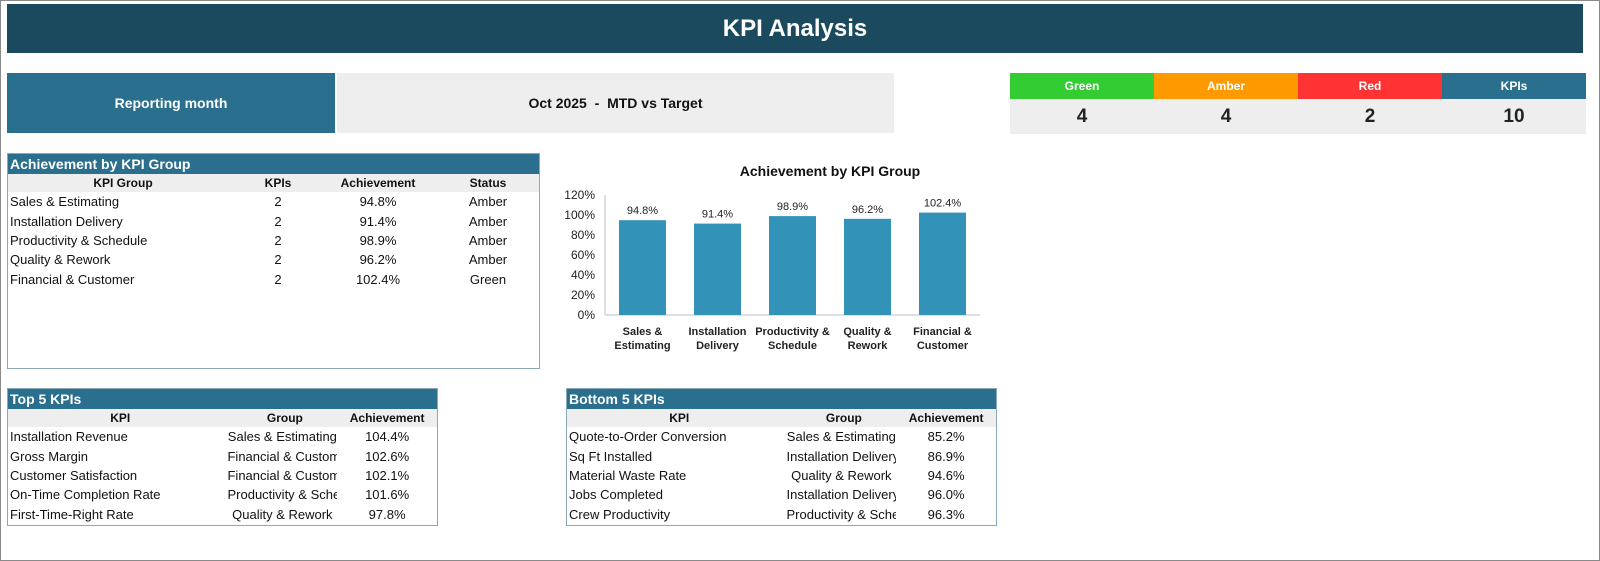 The width and height of the screenshot is (1600, 561). I want to click on rag-kpis-card: KPIs 10, so click(1514, 103).